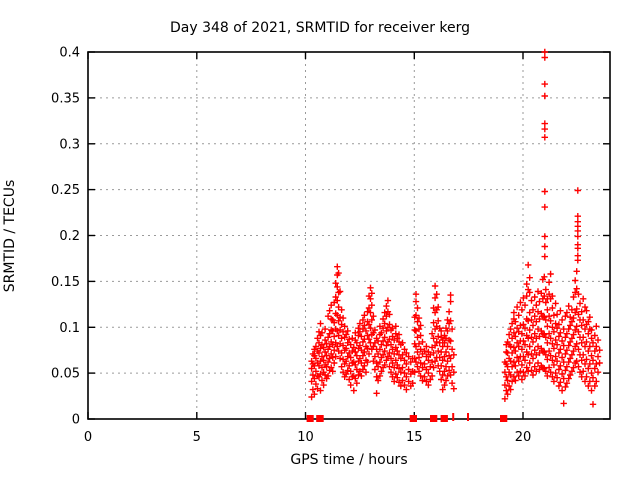 This screenshot has width=640, height=480. I want to click on y-tick-label: 0.1, so click(69, 328).